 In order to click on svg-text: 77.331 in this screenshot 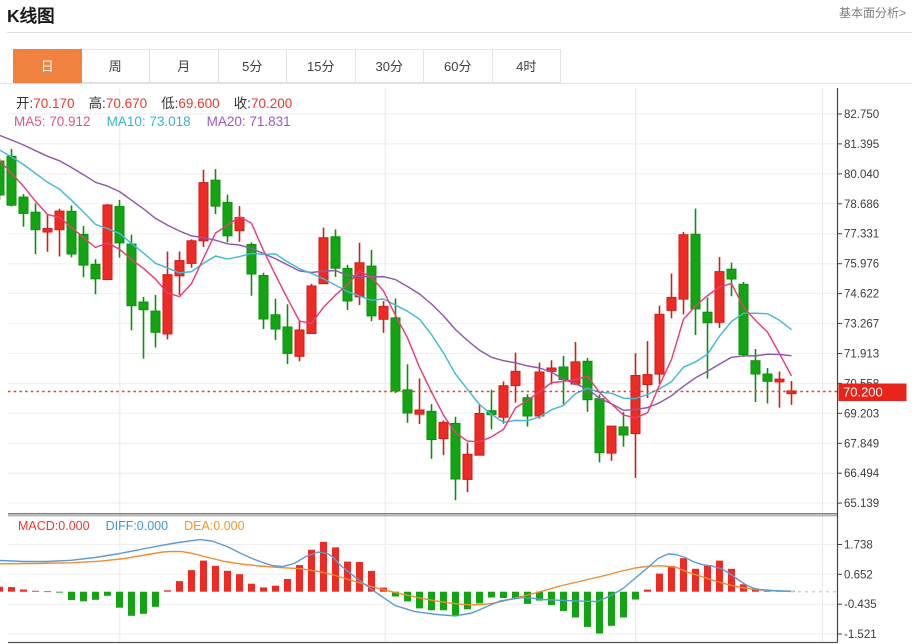, I will do `click(861, 235)`.